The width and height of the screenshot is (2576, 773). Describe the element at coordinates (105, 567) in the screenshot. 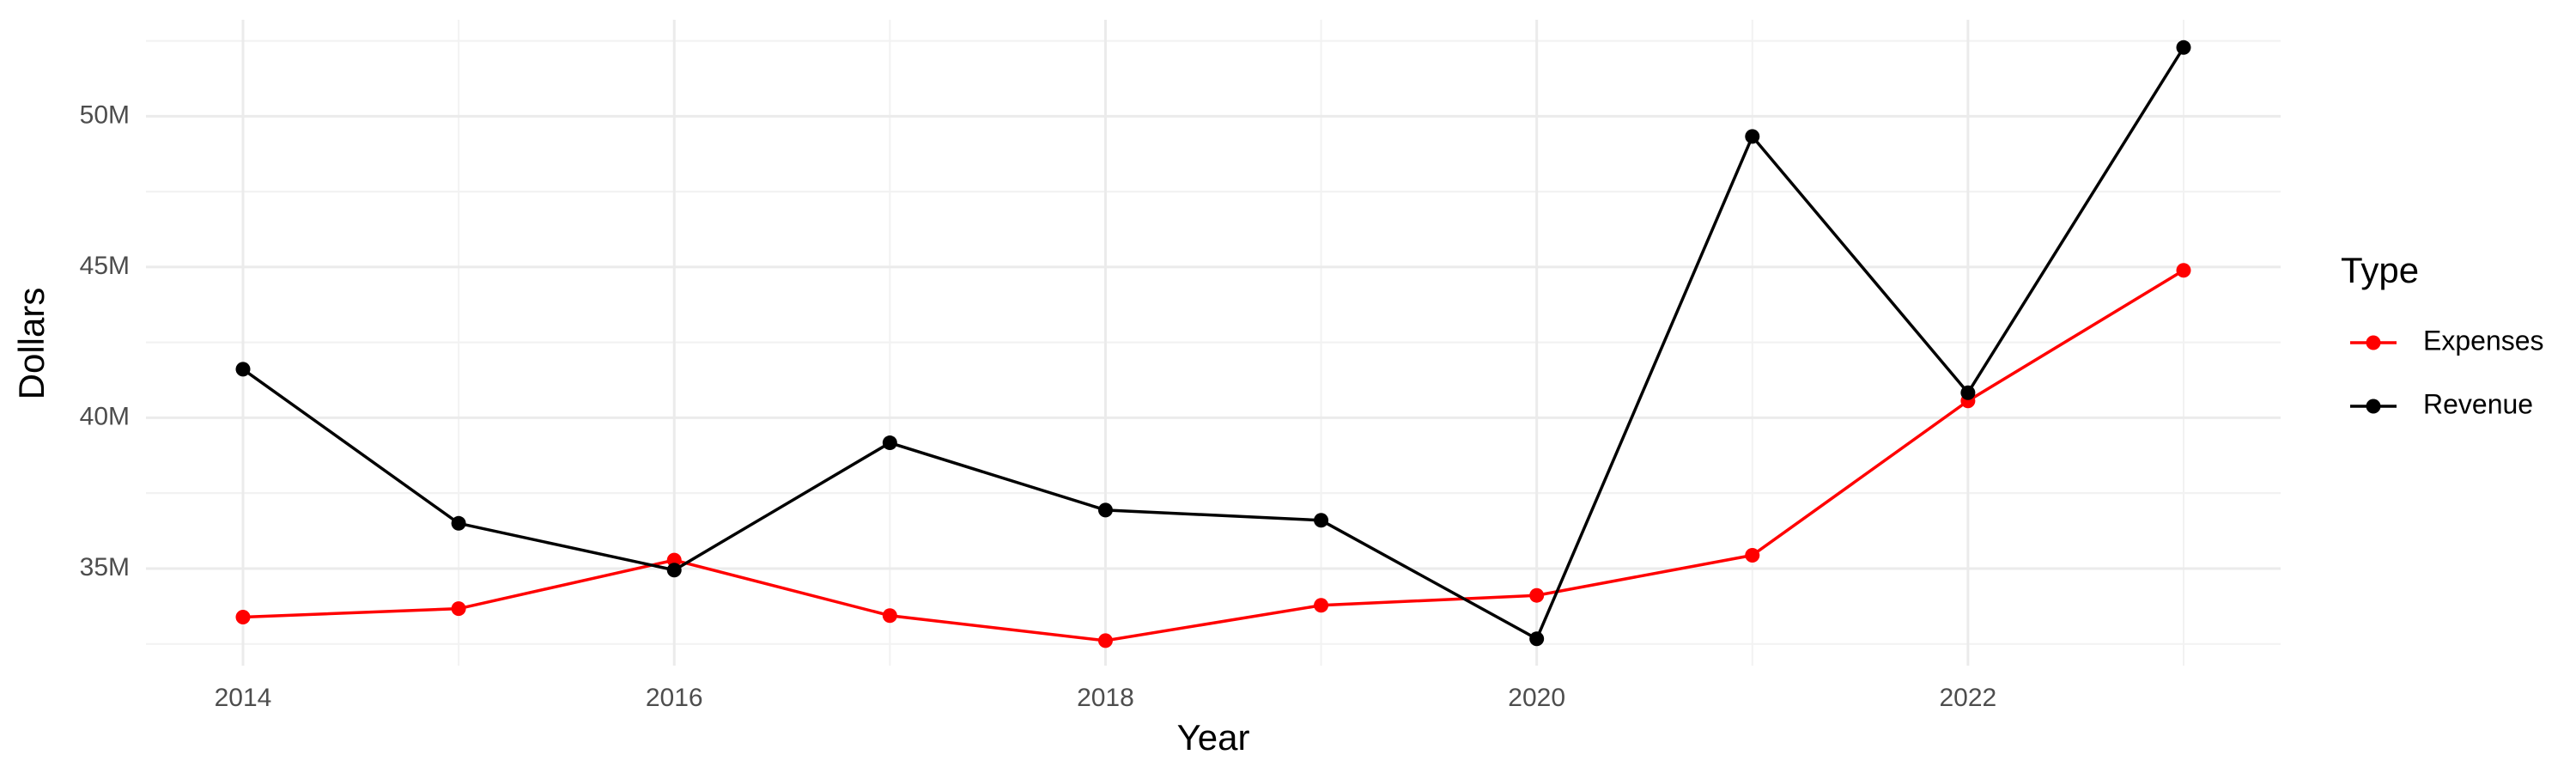

I see `y-tick-label: 35M` at that location.